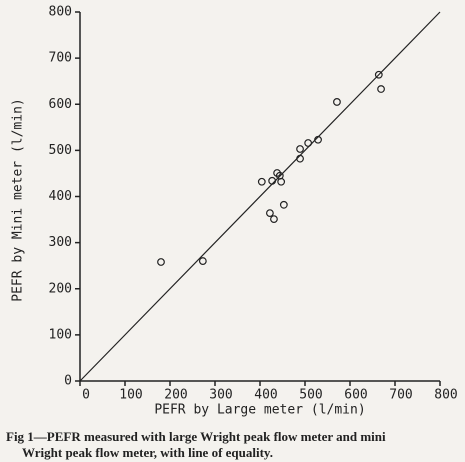 This screenshot has width=465, height=462. I want to click on x-tick-label: 100, so click(130, 395).